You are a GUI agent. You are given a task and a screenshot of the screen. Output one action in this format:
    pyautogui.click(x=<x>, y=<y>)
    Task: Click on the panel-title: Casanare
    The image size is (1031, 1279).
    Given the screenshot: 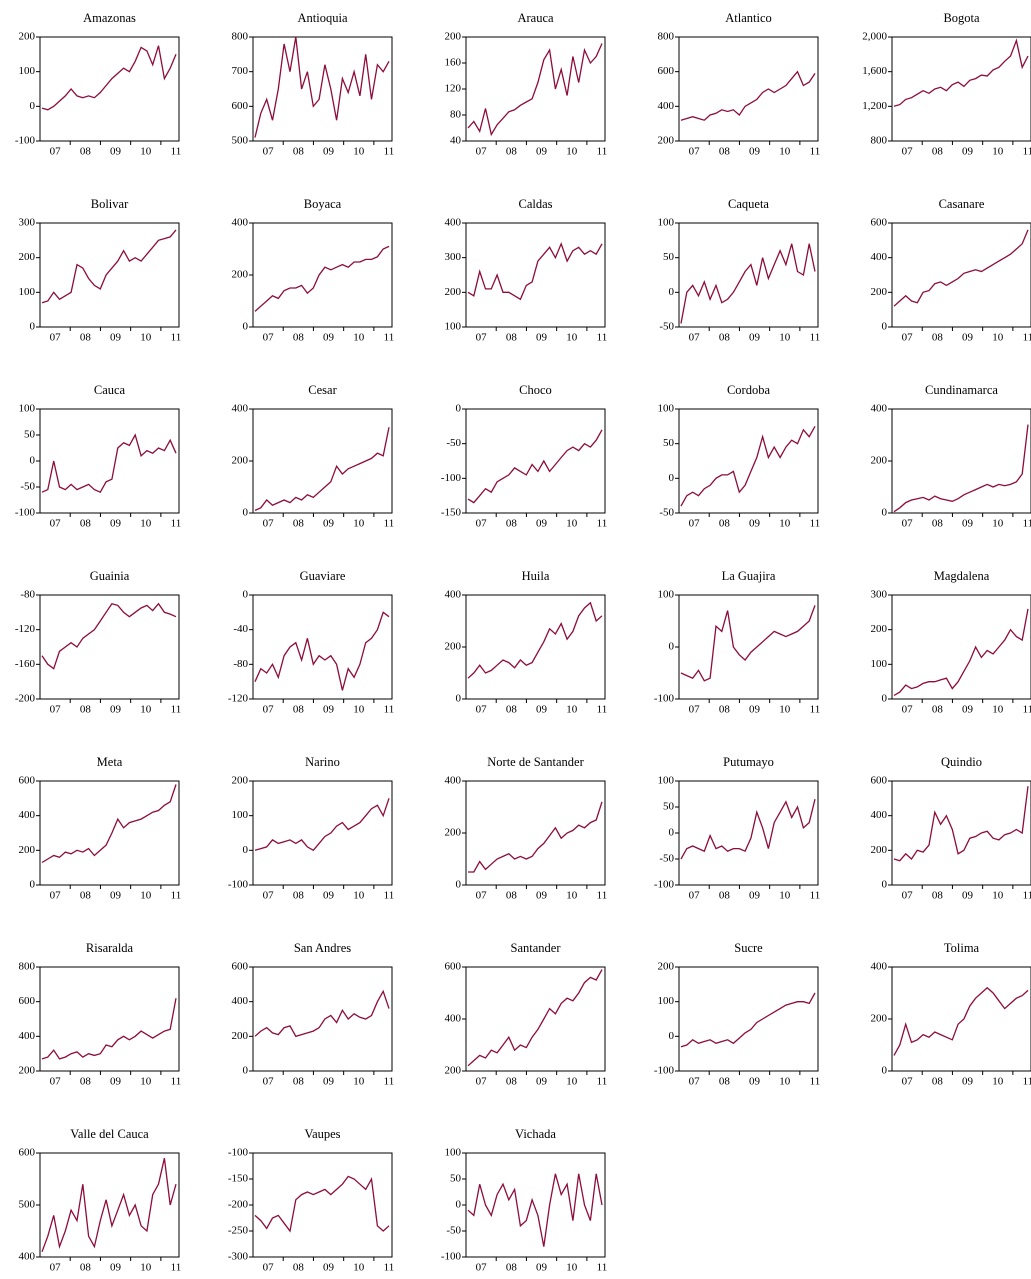 What is the action you would take?
    pyautogui.click(x=962, y=204)
    